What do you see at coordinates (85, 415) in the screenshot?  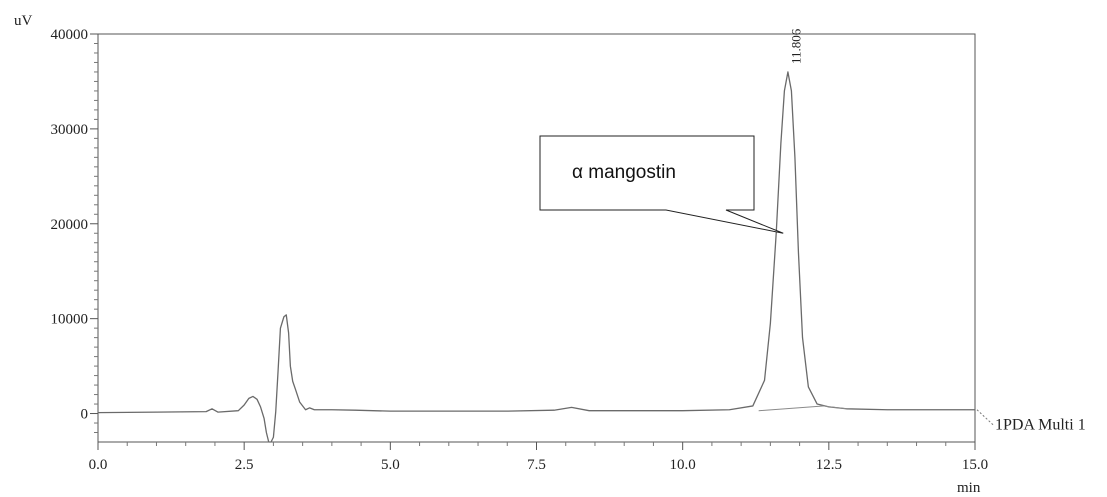 I see `y-tick-label: 0` at bounding box center [85, 415].